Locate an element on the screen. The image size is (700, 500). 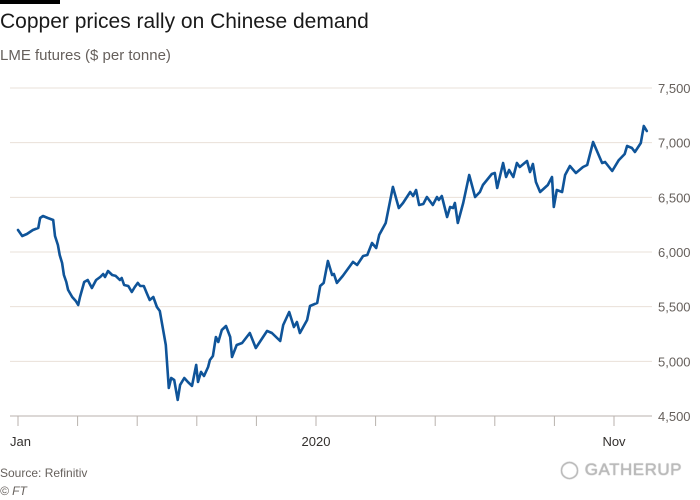
chart-subtitle: LME futures ($ per tonne) is located at coordinates (85, 55).